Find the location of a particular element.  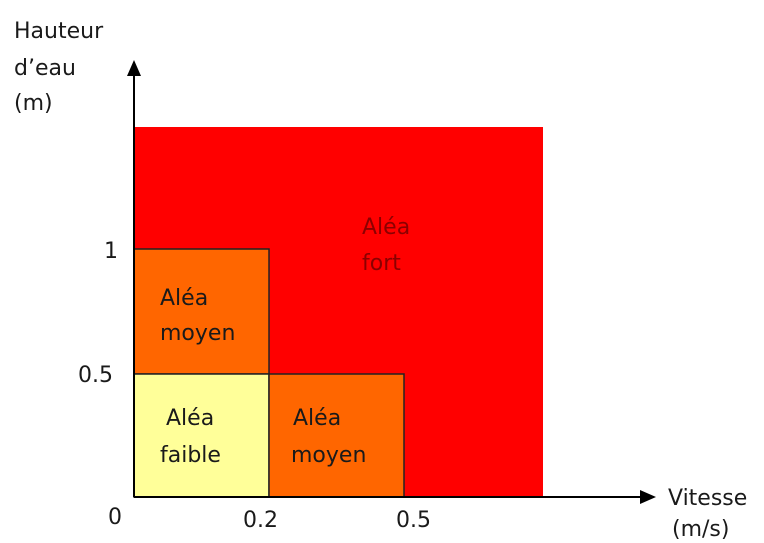

zone-faible-label-line1: Aléa is located at coordinates (190, 418).